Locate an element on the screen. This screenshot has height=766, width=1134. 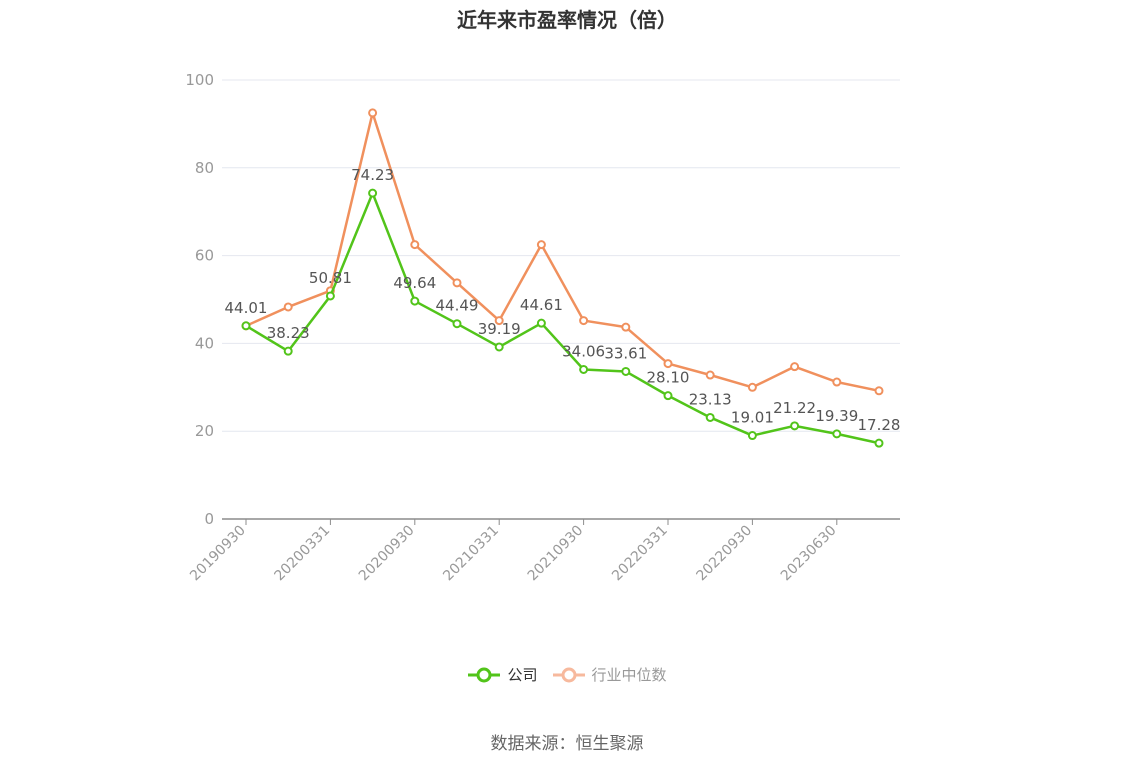
x-tick-label-20210331: 20210331 is located at coordinates (471, 554).